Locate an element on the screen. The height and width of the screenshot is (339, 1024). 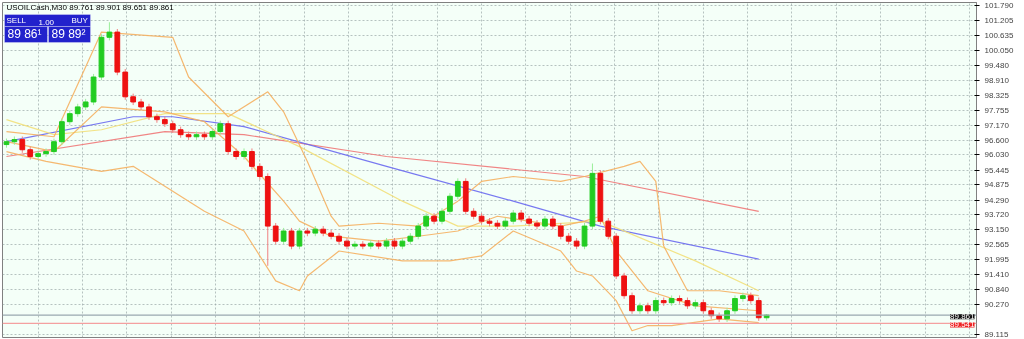
annotation: SELL is located at coordinates (16, 20).